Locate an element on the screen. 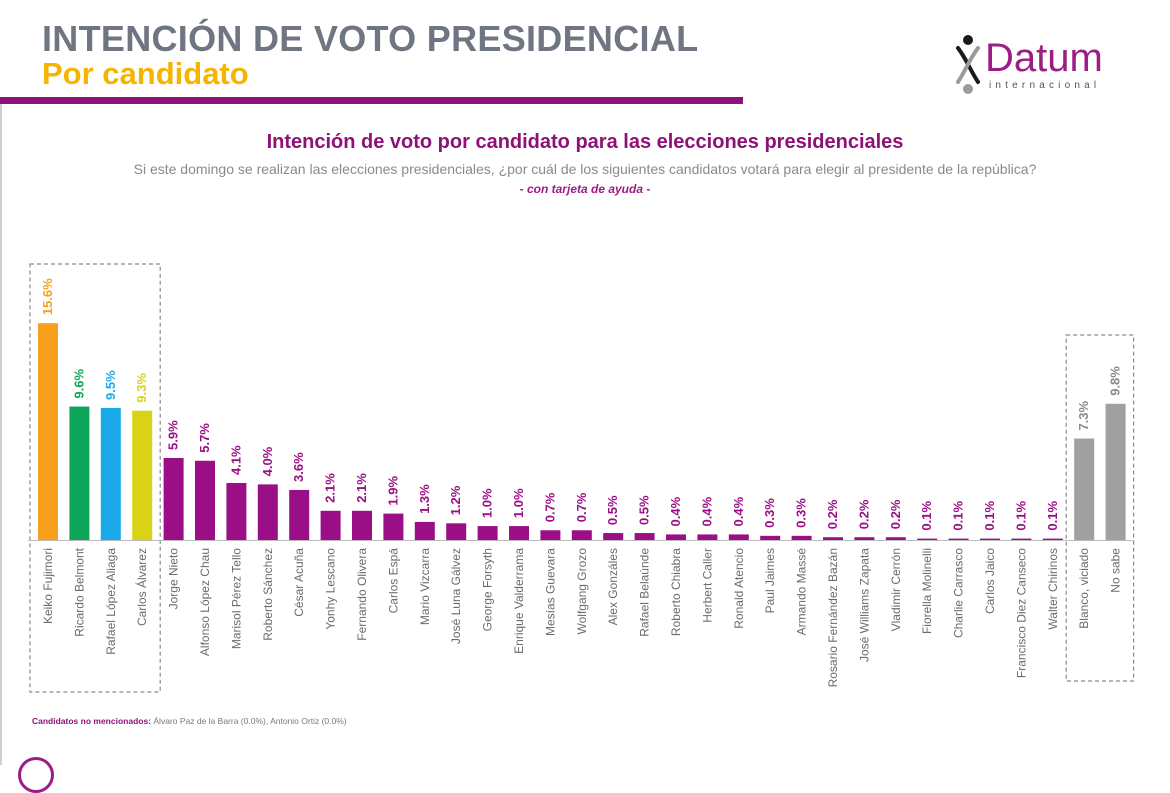 Image resolution: width=1170 pixels, height=793 pixels. bar-value-label: 4.1% is located at coordinates (235, 460).